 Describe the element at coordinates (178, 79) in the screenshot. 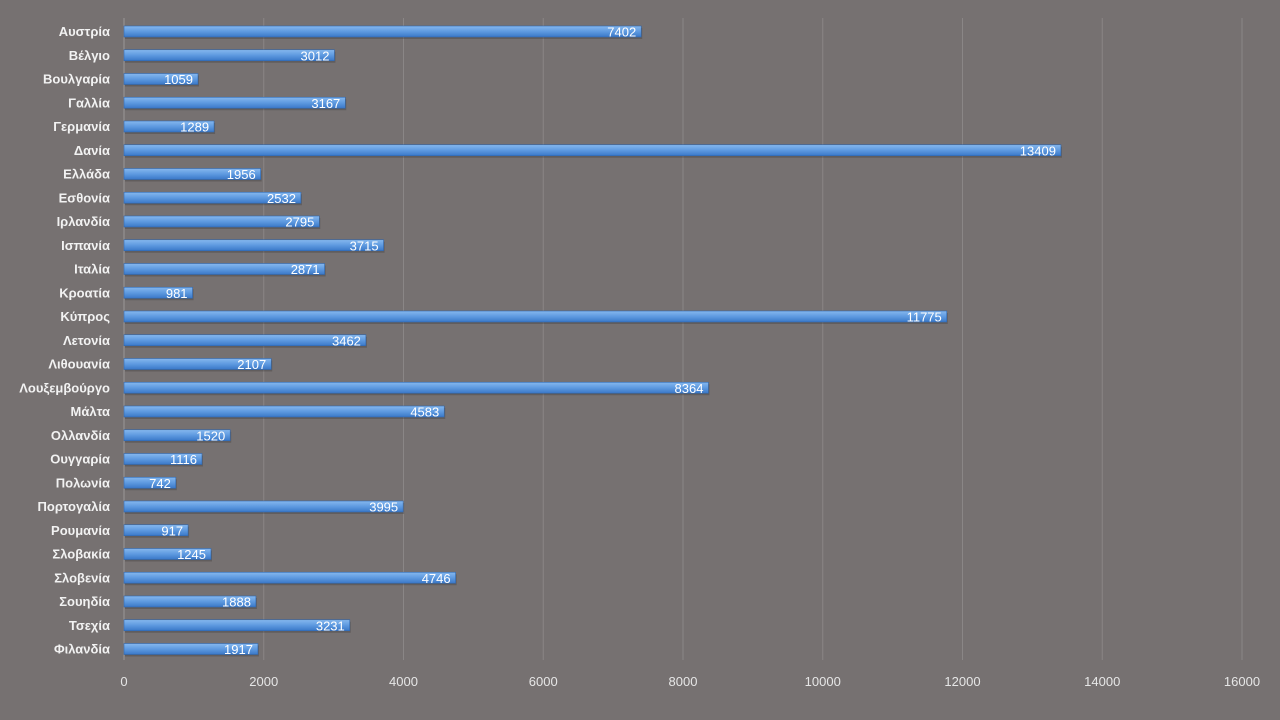

I see `data-label: 1059` at that location.